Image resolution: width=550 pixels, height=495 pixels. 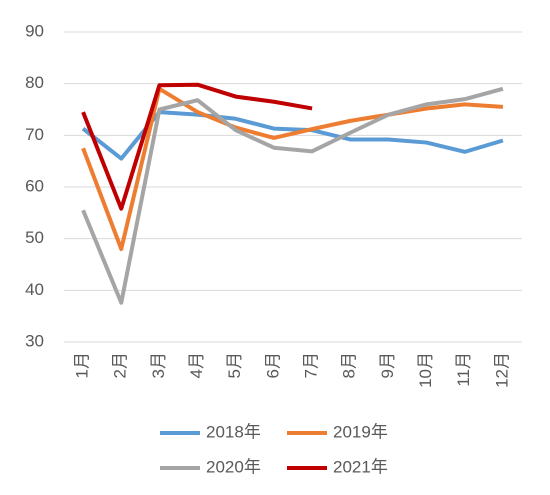 I want to click on y-tick-label: 80, so click(x=34, y=82).